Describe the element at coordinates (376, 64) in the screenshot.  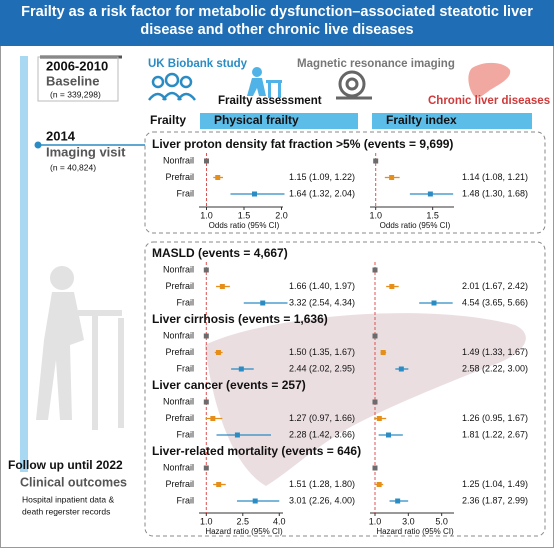
I see `header-label: Magnetic resonance imaging` at that location.